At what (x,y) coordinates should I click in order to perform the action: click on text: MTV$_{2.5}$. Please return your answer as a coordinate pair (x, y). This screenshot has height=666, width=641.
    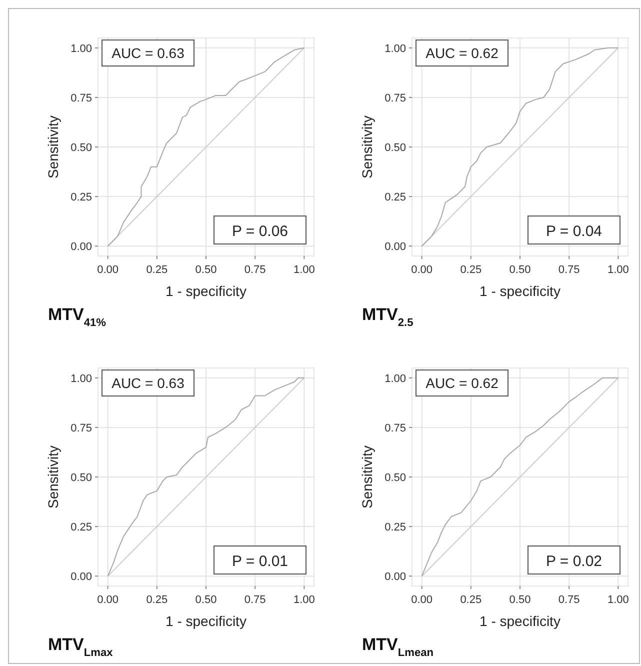
    Looking at the image, I should click on (388, 317).